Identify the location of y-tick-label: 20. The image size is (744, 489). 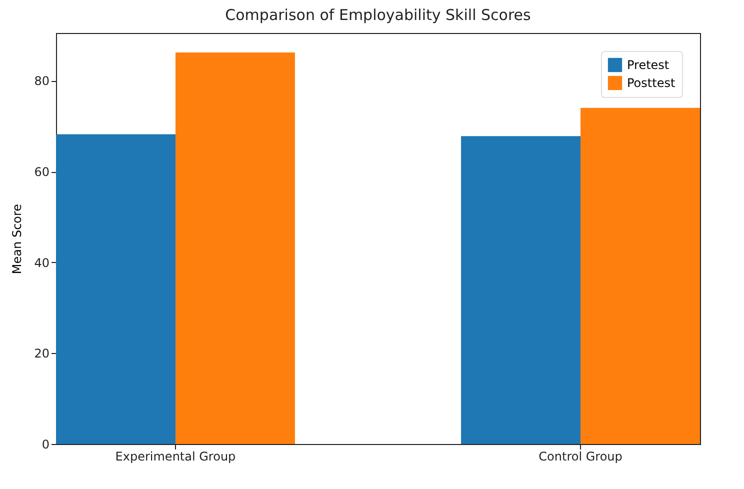
(42, 353).